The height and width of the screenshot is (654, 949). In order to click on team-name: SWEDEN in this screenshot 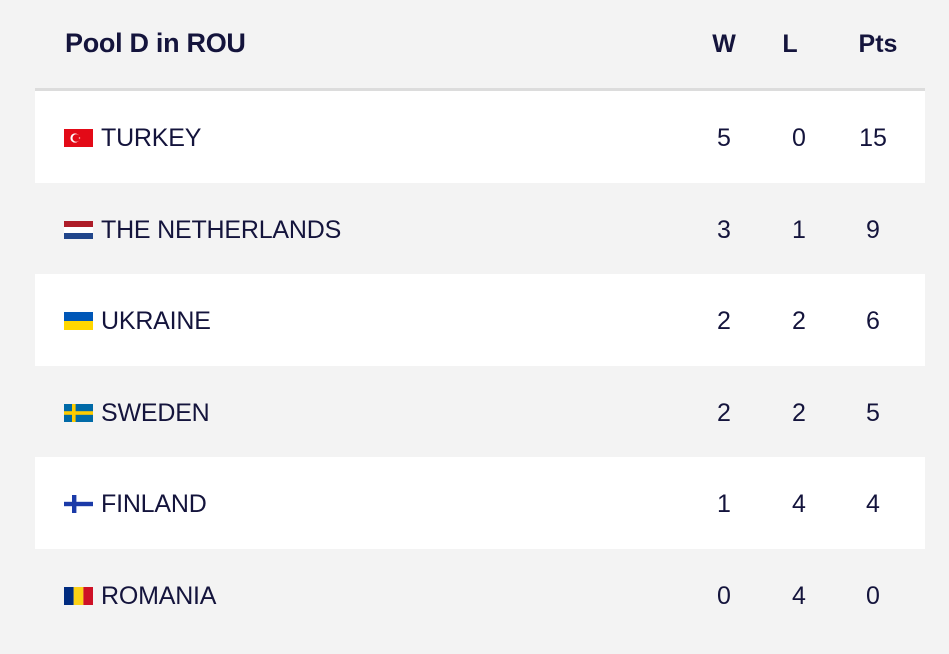, I will do `click(155, 412)`.